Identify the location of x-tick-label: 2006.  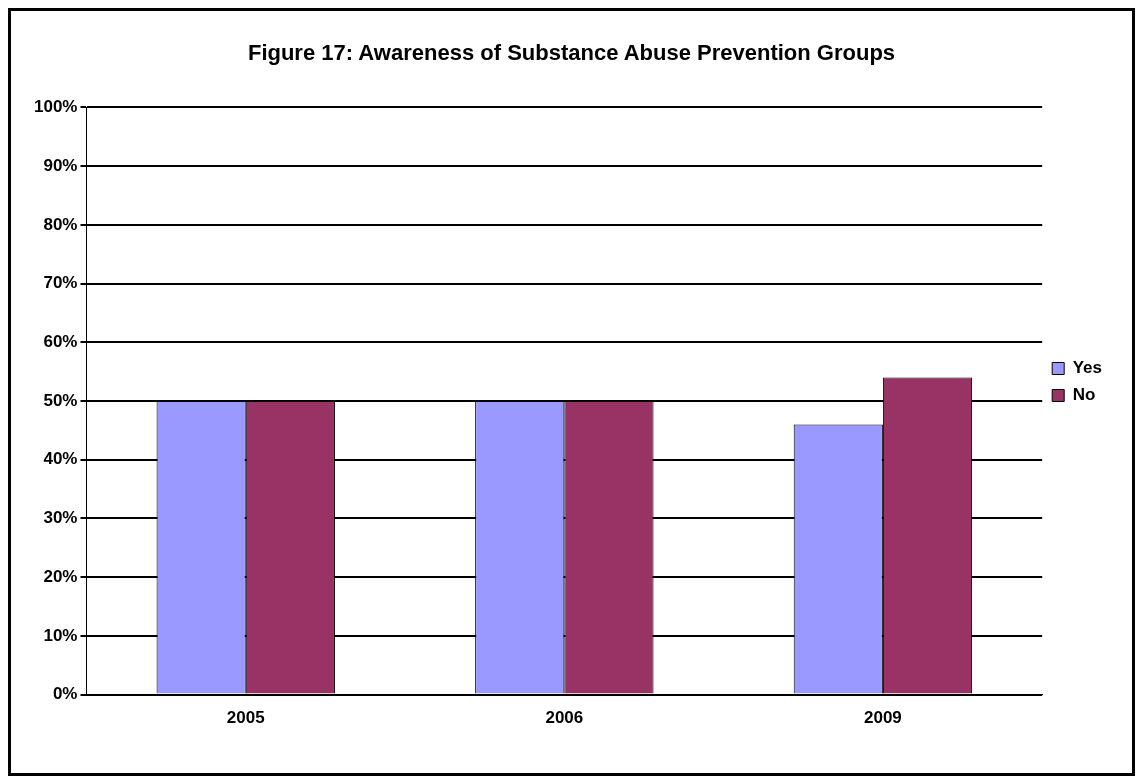
(564, 718).